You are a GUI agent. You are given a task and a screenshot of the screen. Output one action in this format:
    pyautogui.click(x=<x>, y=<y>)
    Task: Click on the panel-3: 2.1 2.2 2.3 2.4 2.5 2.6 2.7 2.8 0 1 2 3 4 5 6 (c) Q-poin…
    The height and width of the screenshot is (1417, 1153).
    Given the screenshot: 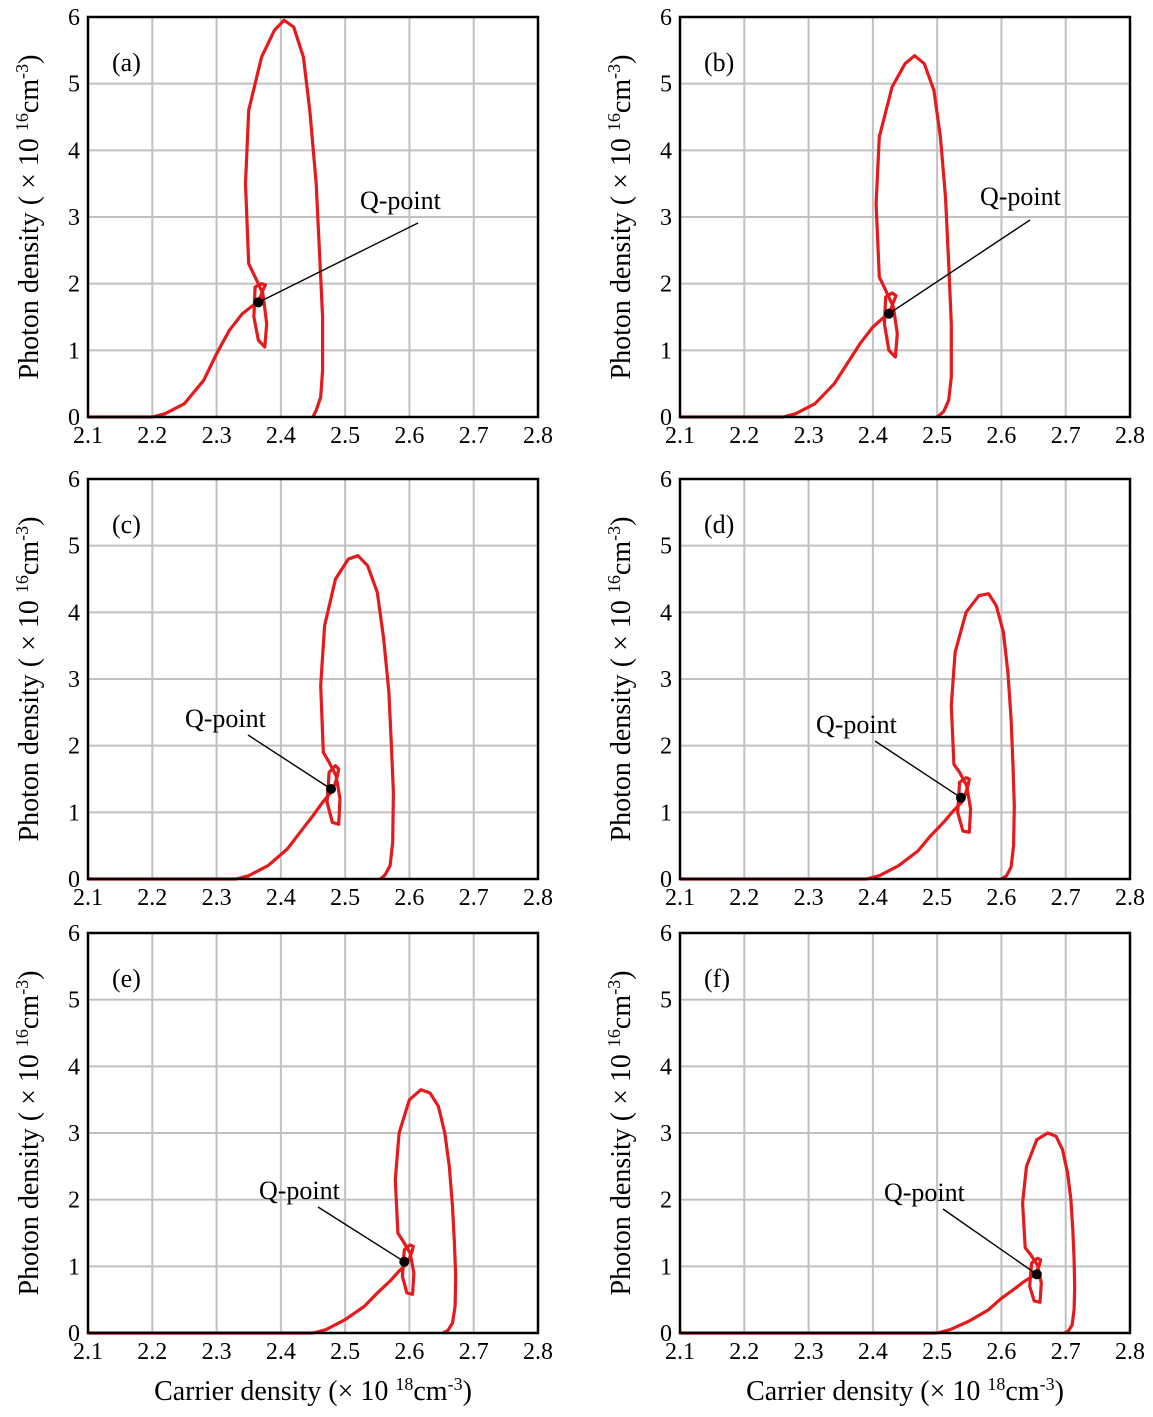 What is the action you would take?
    pyautogui.click(x=282, y=689)
    